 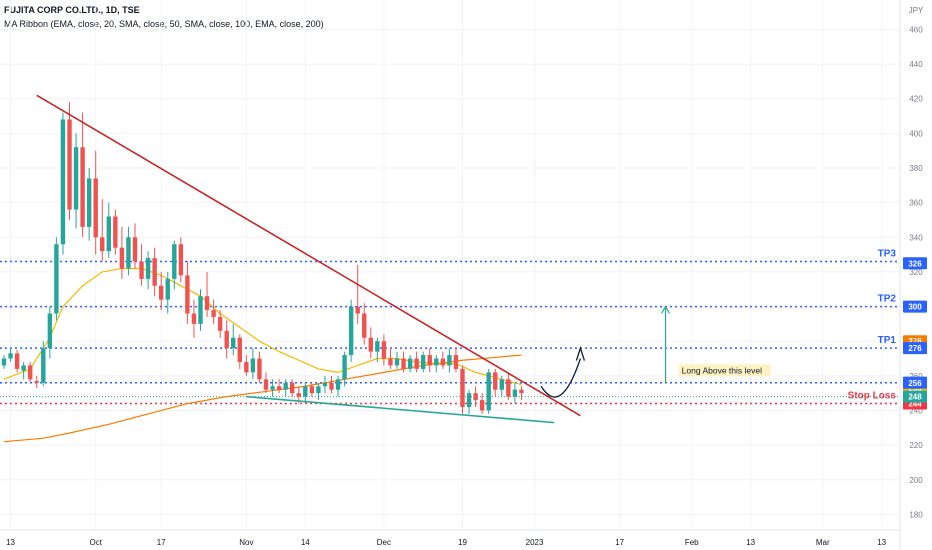 What do you see at coordinates (887, 299) in the screenshot?
I see `level-label-tp2: TP2` at bounding box center [887, 299].